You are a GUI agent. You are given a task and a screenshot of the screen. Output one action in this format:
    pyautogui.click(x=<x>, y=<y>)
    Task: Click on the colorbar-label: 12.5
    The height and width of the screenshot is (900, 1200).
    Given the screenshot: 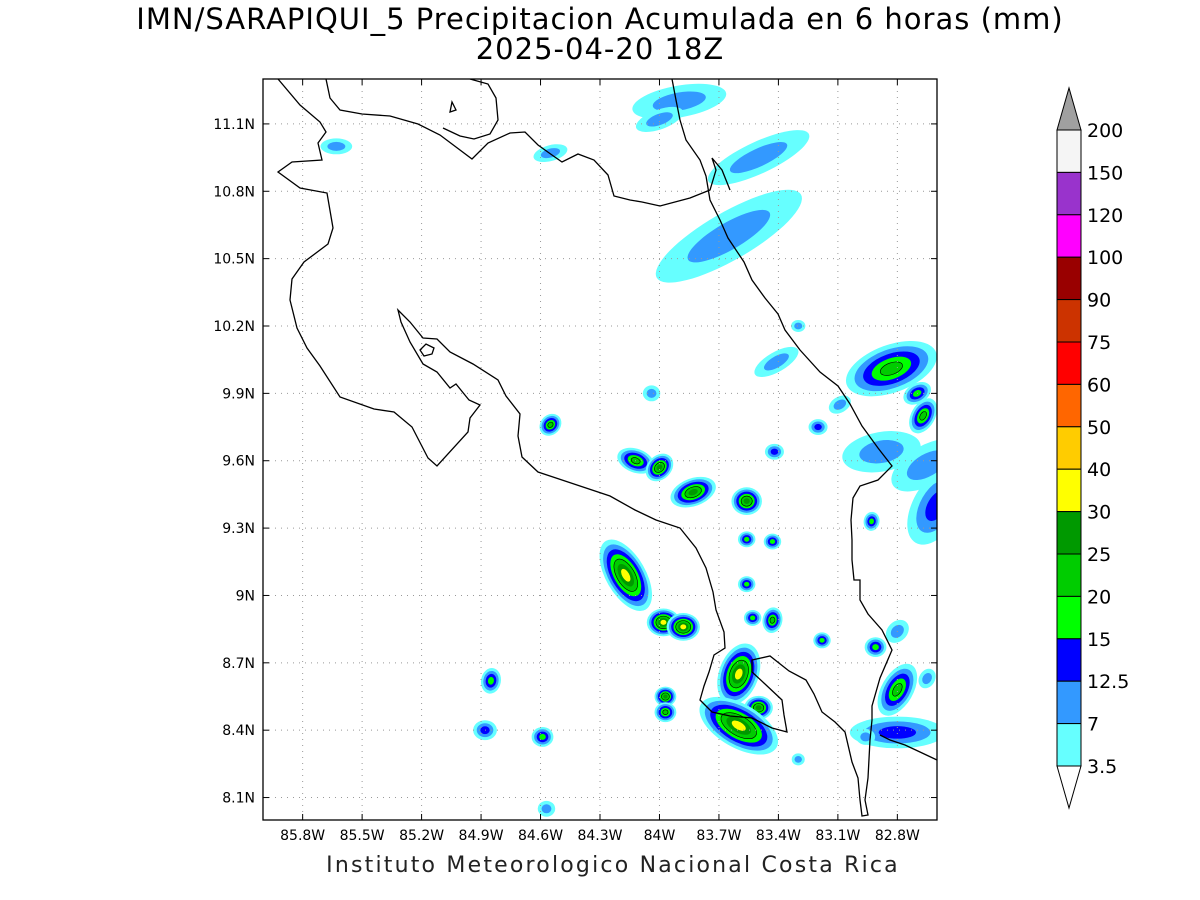 What is the action you would take?
    pyautogui.click(x=1108, y=682)
    